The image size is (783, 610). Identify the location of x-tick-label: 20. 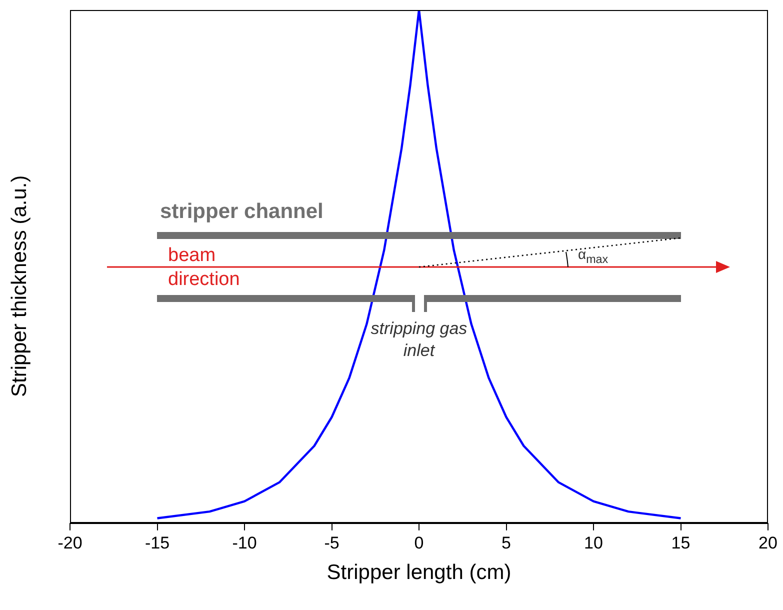
(768, 542).